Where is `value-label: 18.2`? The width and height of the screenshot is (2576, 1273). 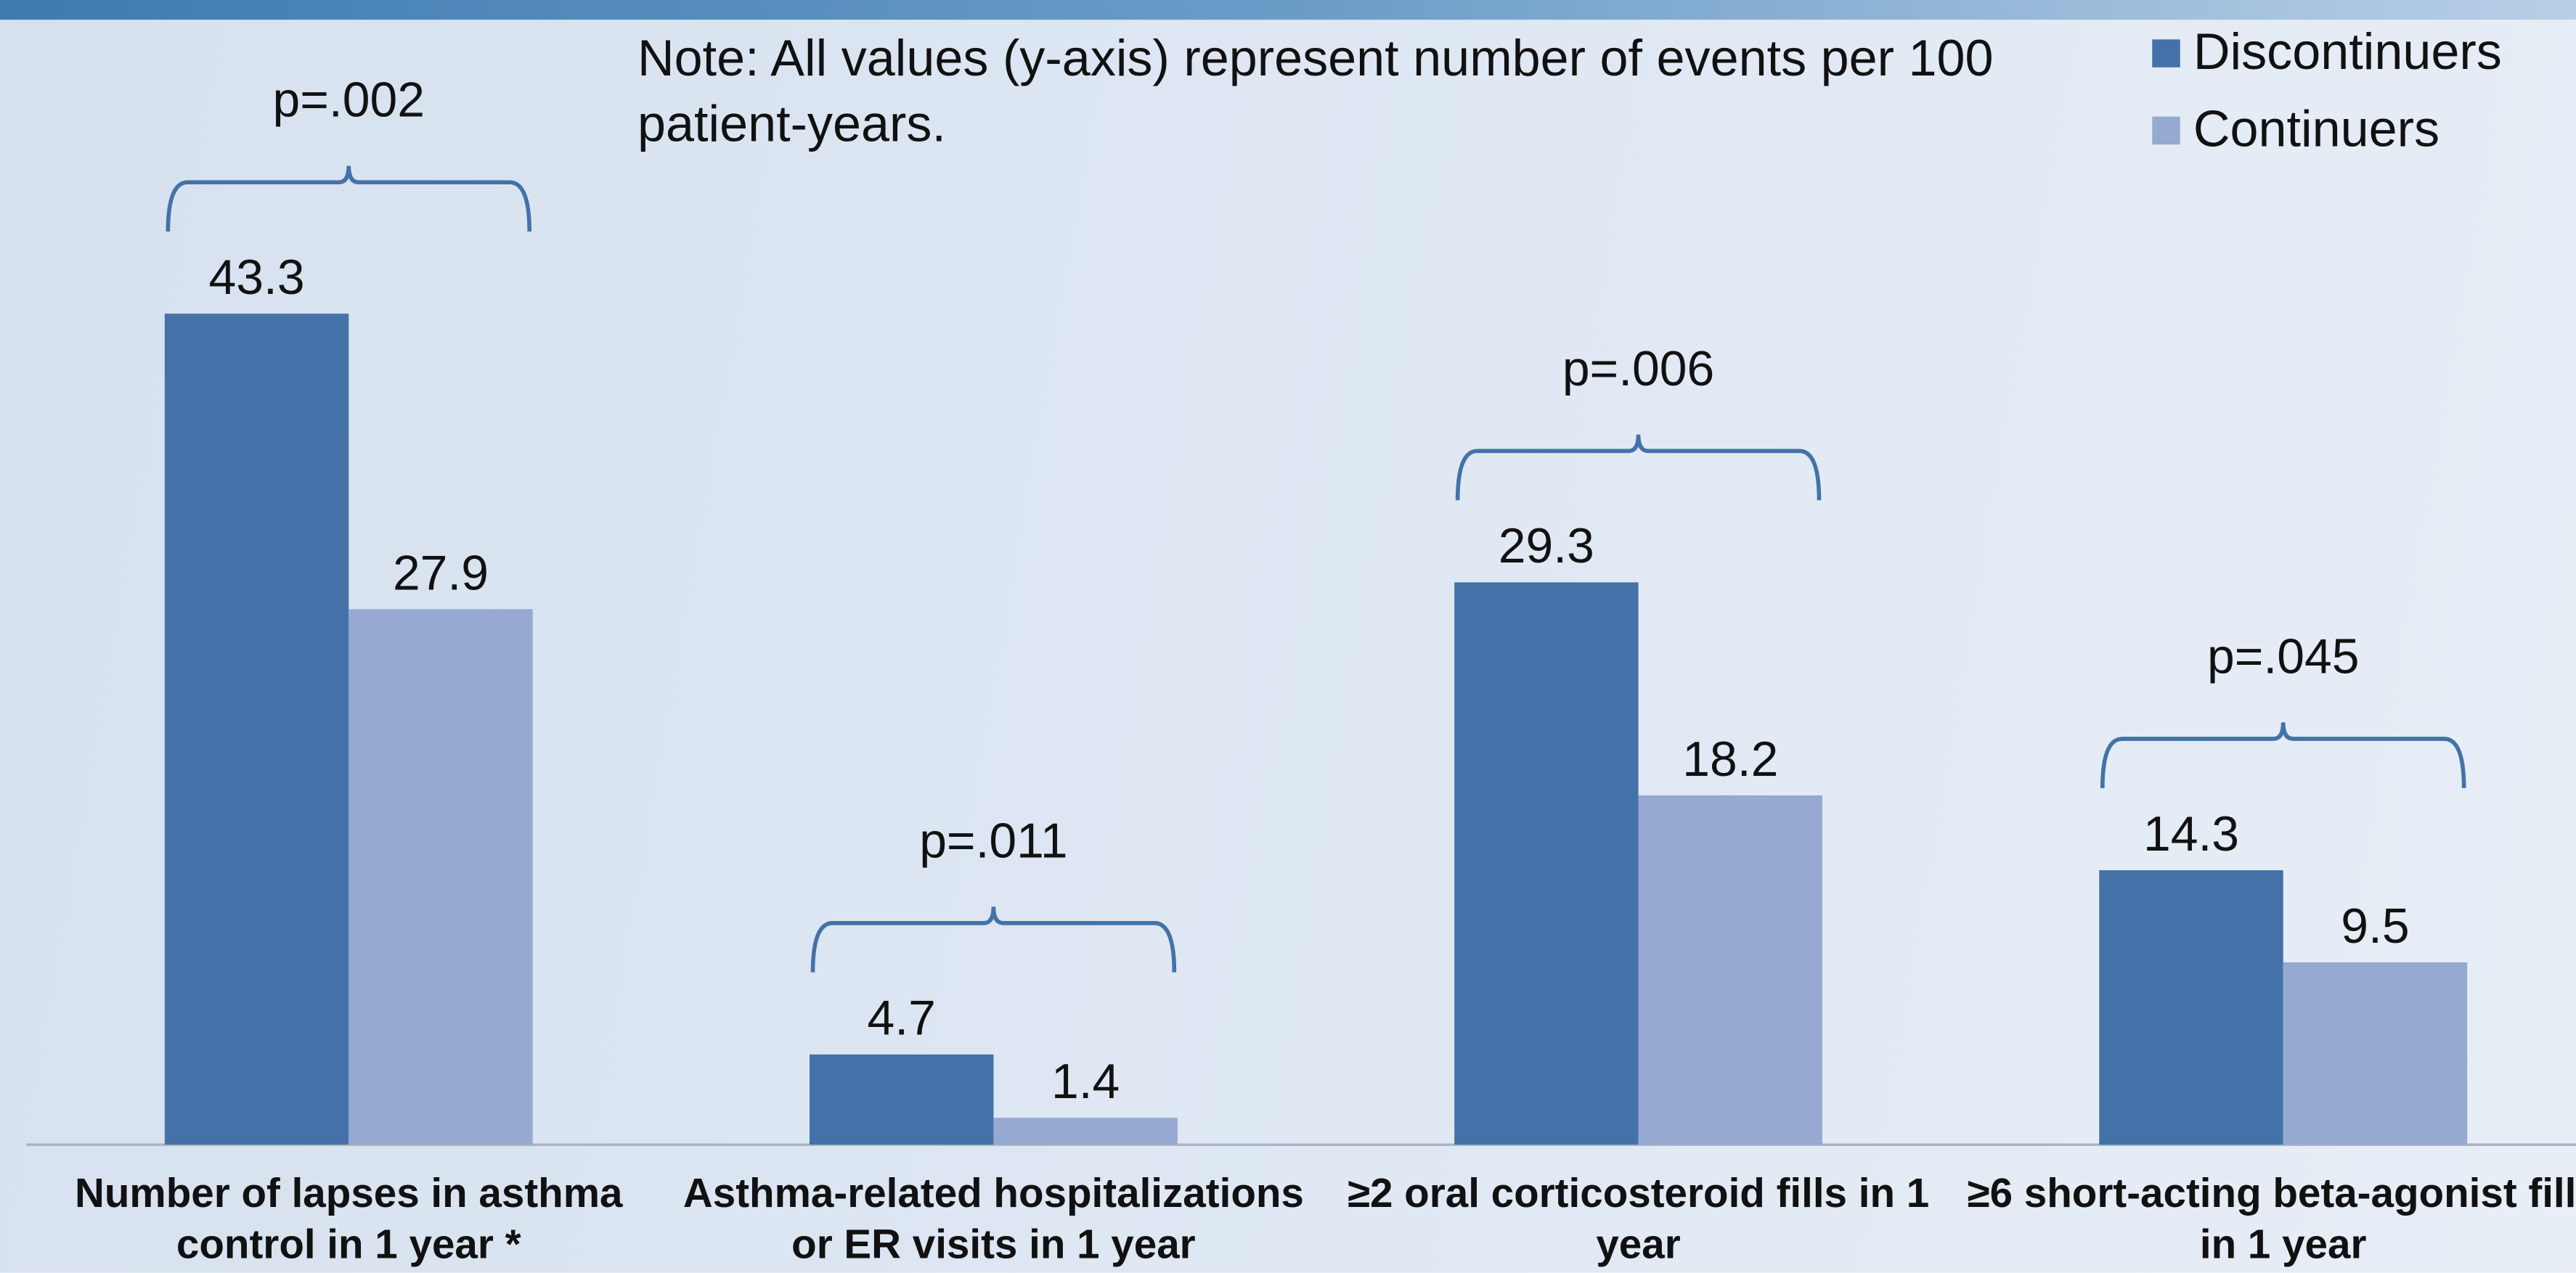
value-label: 18.2 is located at coordinates (1730, 759).